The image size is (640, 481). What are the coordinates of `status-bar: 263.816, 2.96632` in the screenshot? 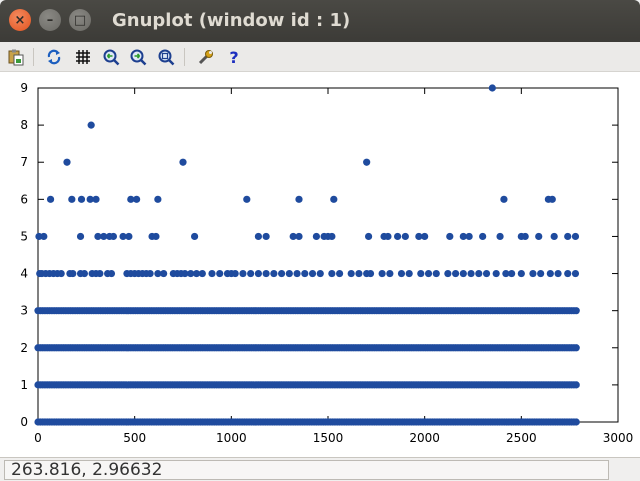 It's located at (320, 469).